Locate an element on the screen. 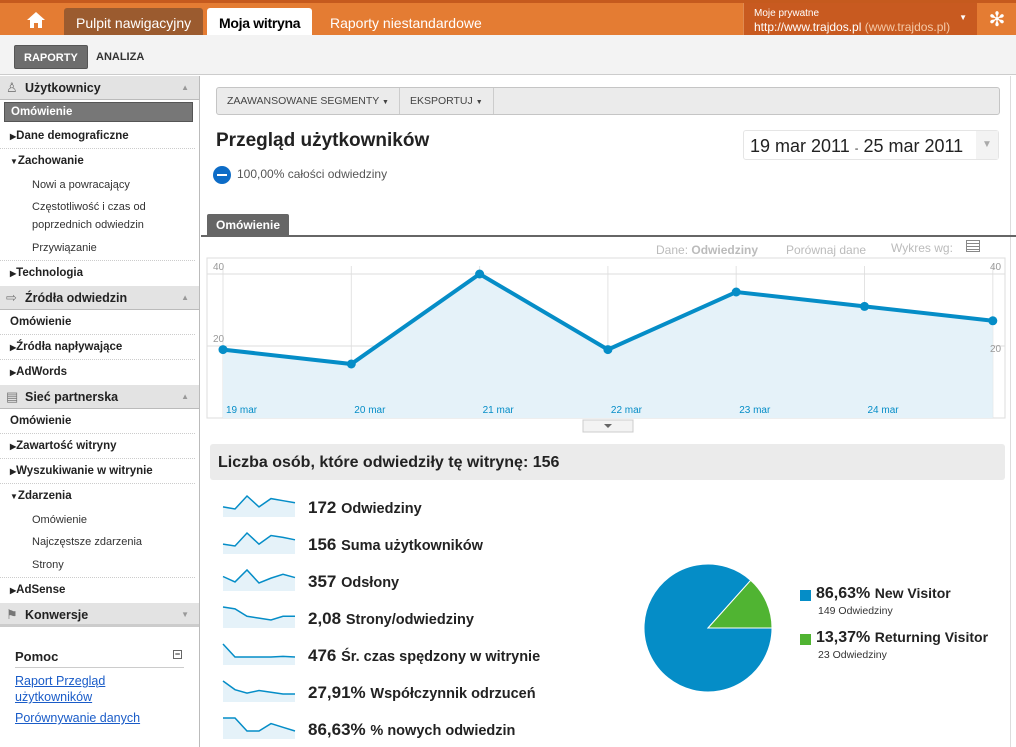  visitor-pie-chart is located at coordinates (708, 628).